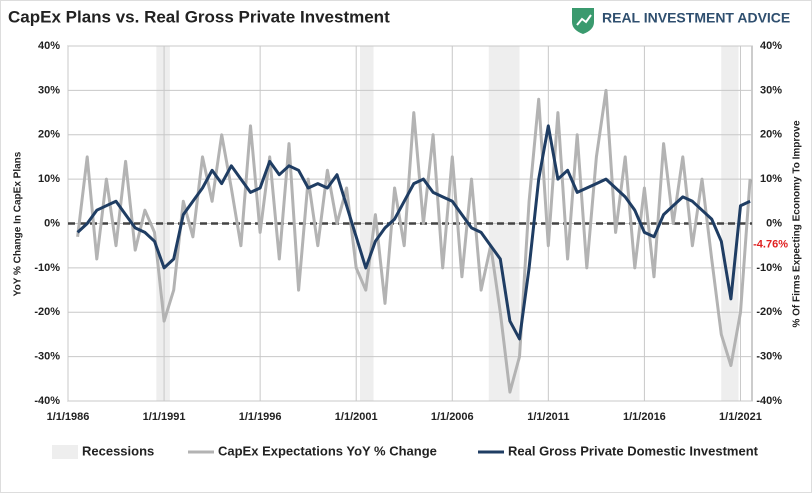 Image resolution: width=812 pixels, height=493 pixels. What do you see at coordinates (770, 245) in the screenshot?
I see `annotation: -4.76%` at bounding box center [770, 245].